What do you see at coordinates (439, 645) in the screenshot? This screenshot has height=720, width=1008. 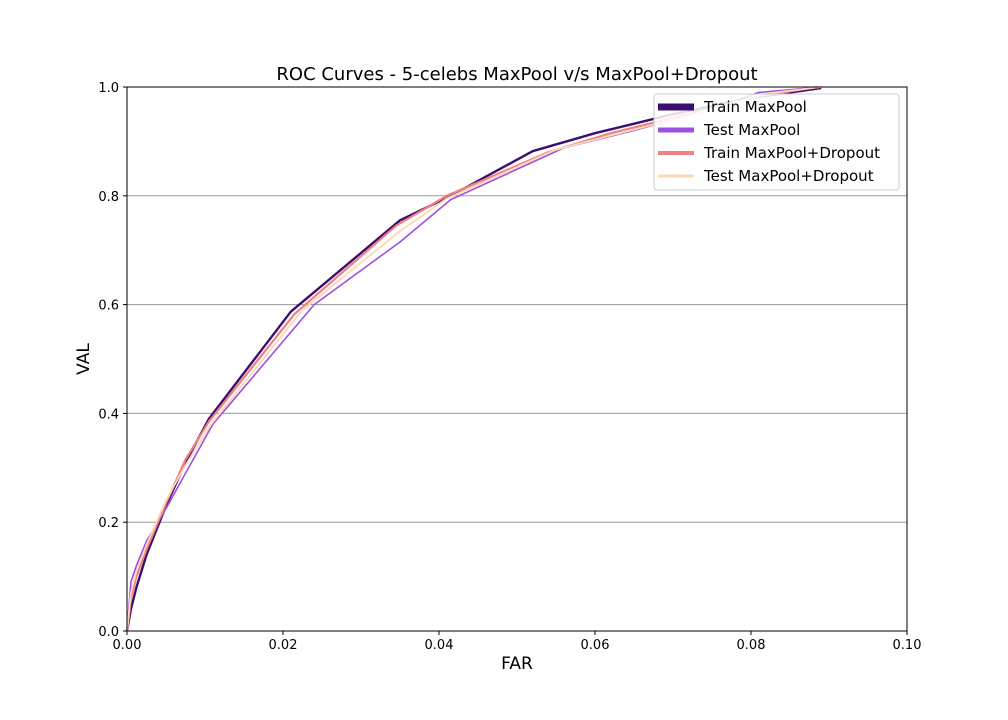 I see `x-tick-label: 0.04` at bounding box center [439, 645].